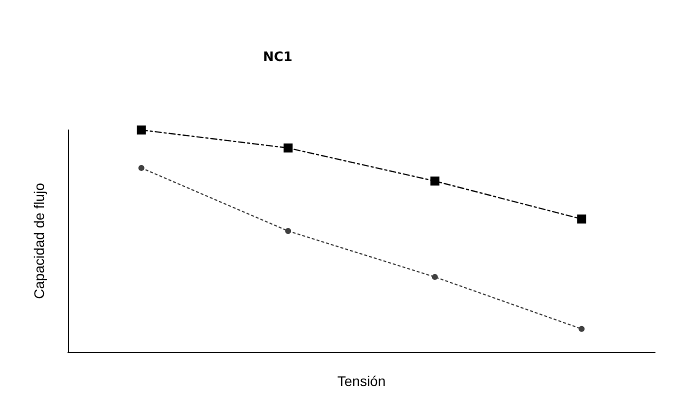  I want to click on y-axis-title: Capacidad de flujo, so click(39, 240).